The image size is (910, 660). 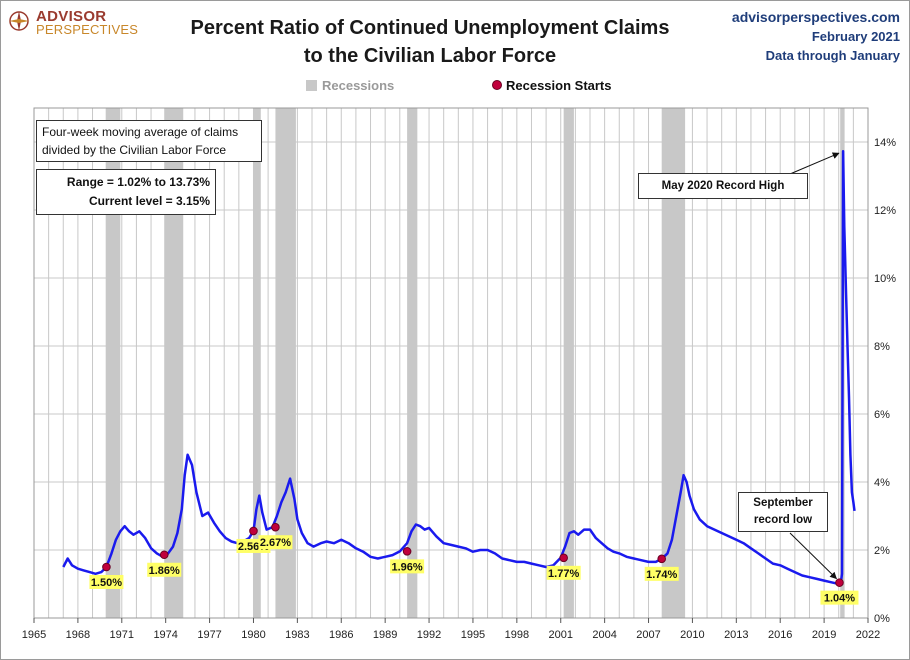 What do you see at coordinates (824, 635) in the screenshot?
I see `x-tick-label: 2019` at bounding box center [824, 635].